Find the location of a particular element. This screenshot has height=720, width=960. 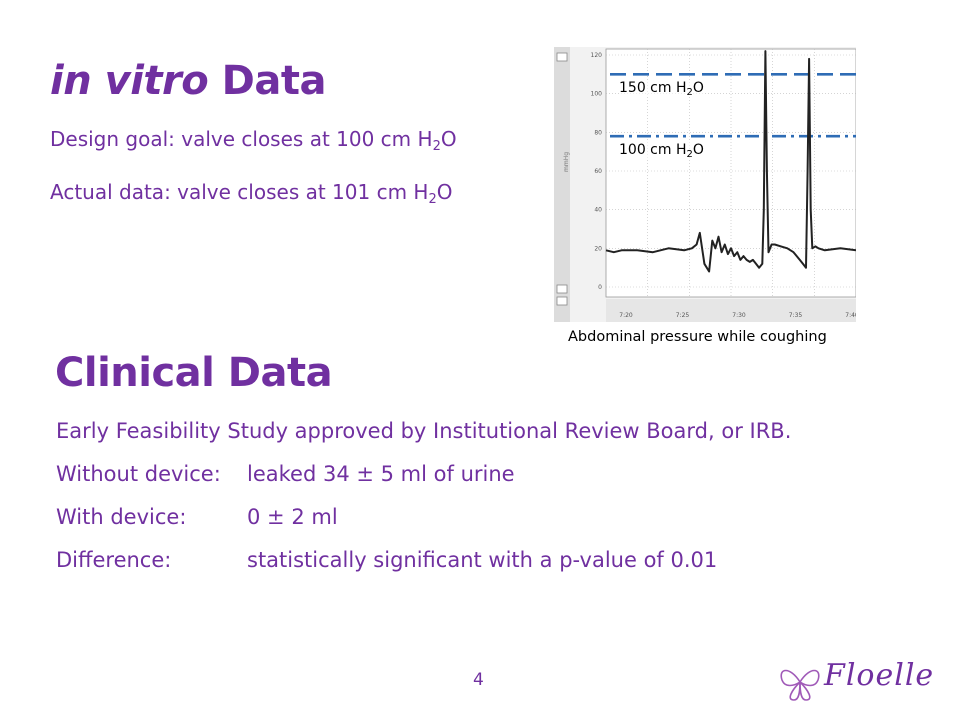

ref-150-prefix: 150 cm H is located at coordinates (653, 88).